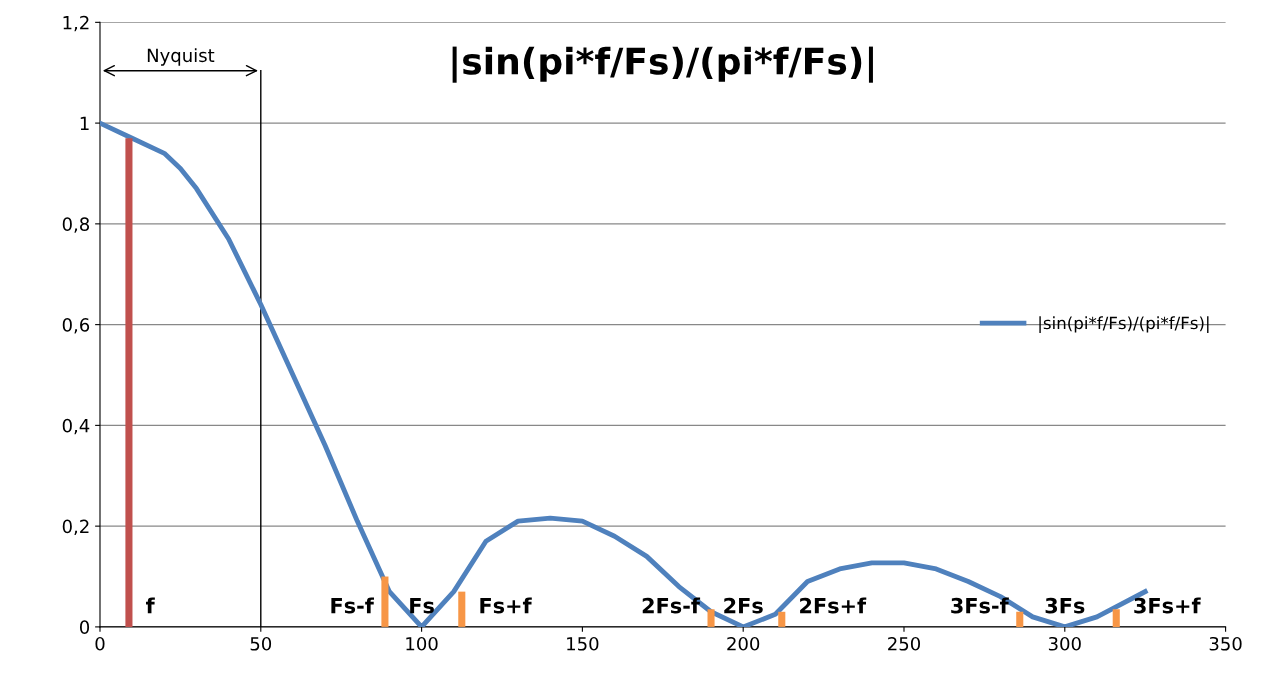  I want to click on y-tick-label: 0,2, so click(75, 527).